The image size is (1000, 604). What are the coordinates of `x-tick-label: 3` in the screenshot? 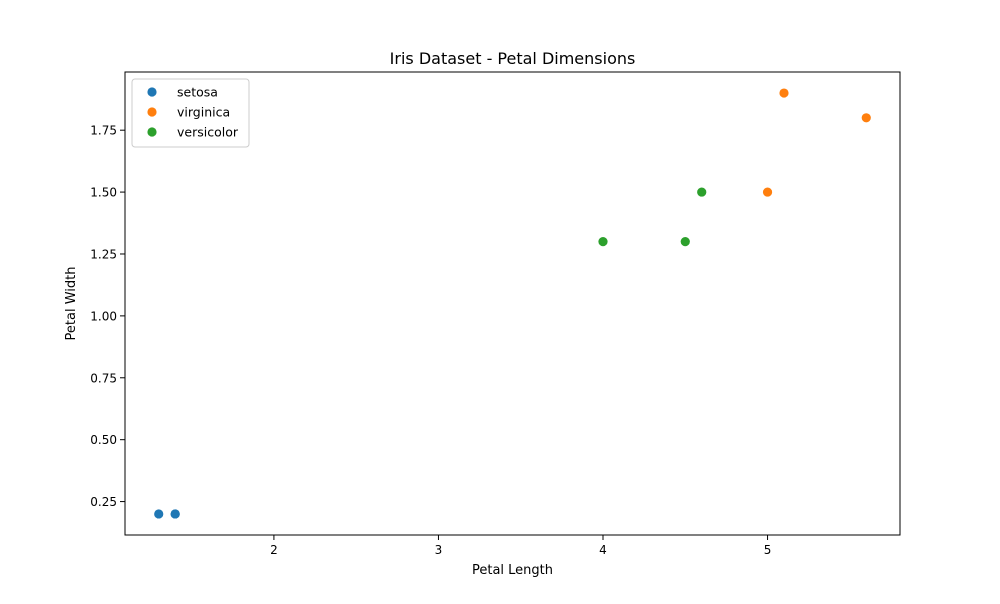 It's located at (439, 550).